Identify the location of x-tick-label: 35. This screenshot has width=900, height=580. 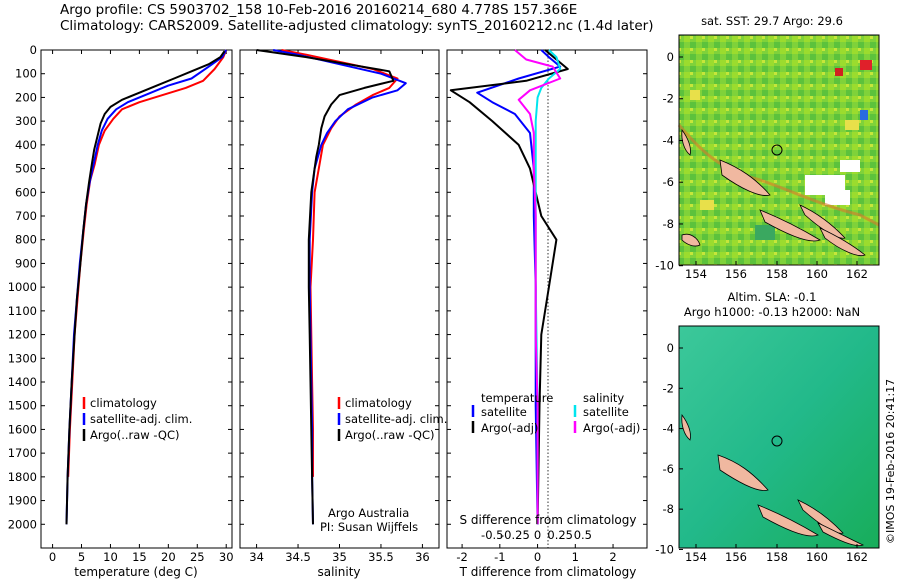
(339, 557).